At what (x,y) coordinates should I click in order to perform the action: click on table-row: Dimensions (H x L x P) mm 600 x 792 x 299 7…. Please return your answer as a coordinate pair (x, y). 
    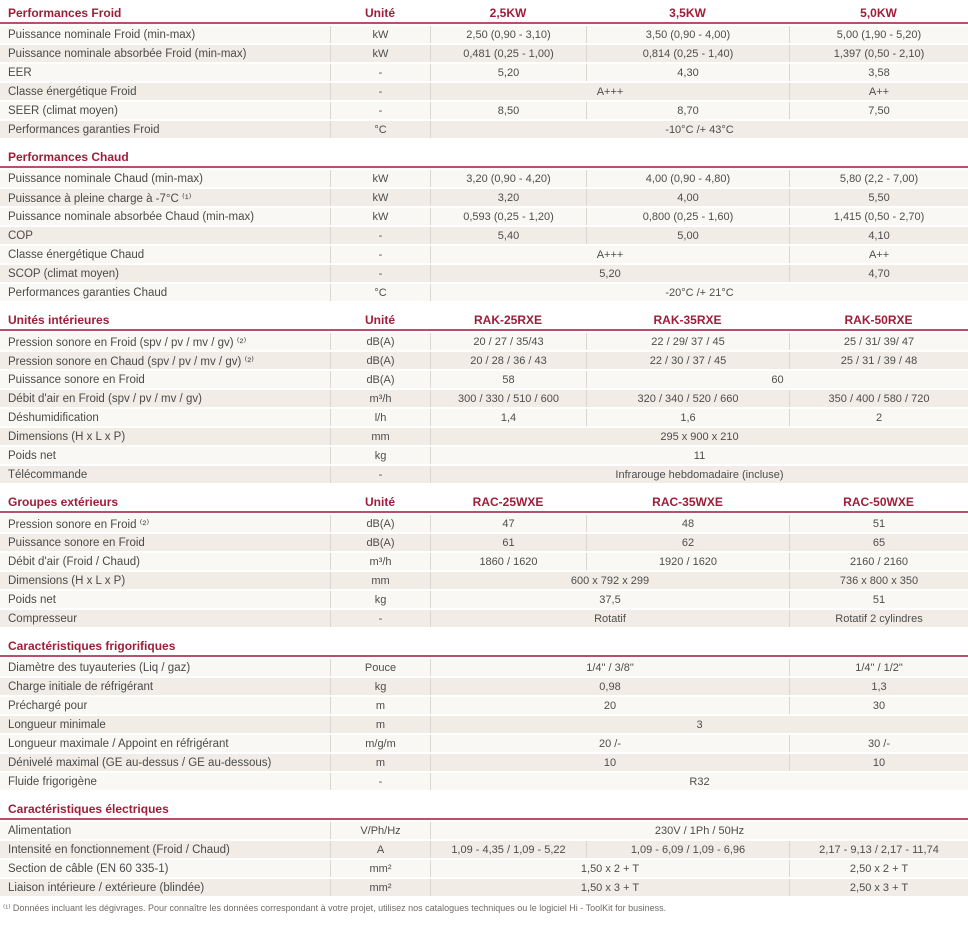
    Looking at the image, I should click on (484, 580).